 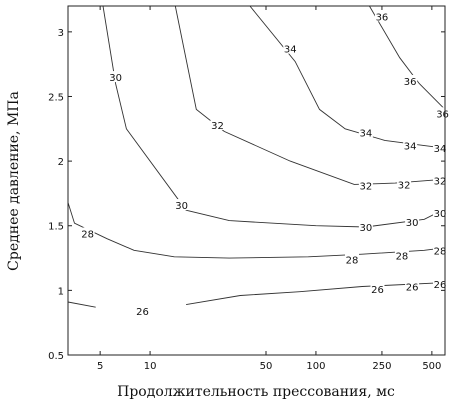 What do you see at coordinates (56, 97) in the screenshot?
I see `y-tick-label: 2.5` at bounding box center [56, 97].